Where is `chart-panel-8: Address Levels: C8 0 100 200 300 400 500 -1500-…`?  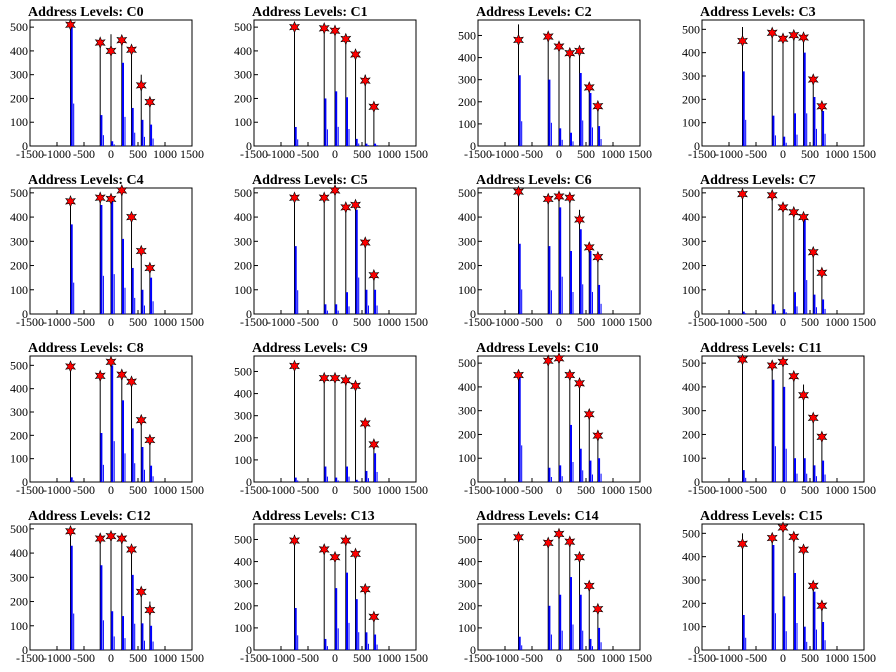
chart-panel-8: Address Levels: C8 0 100 200 300 400 500 -1500-… is located at coordinates (112, 420).